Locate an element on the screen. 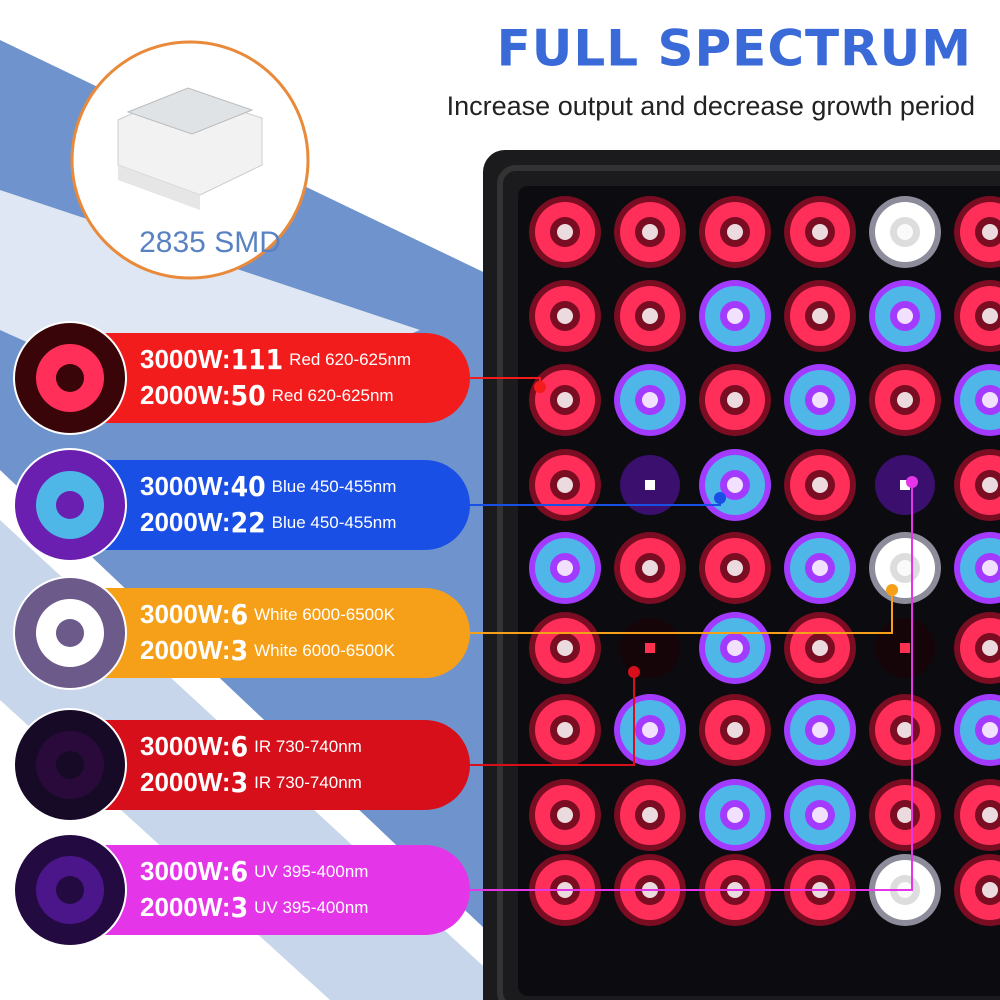 The width and height of the screenshot is (1000, 1000). count: 50 is located at coordinates (248, 395).